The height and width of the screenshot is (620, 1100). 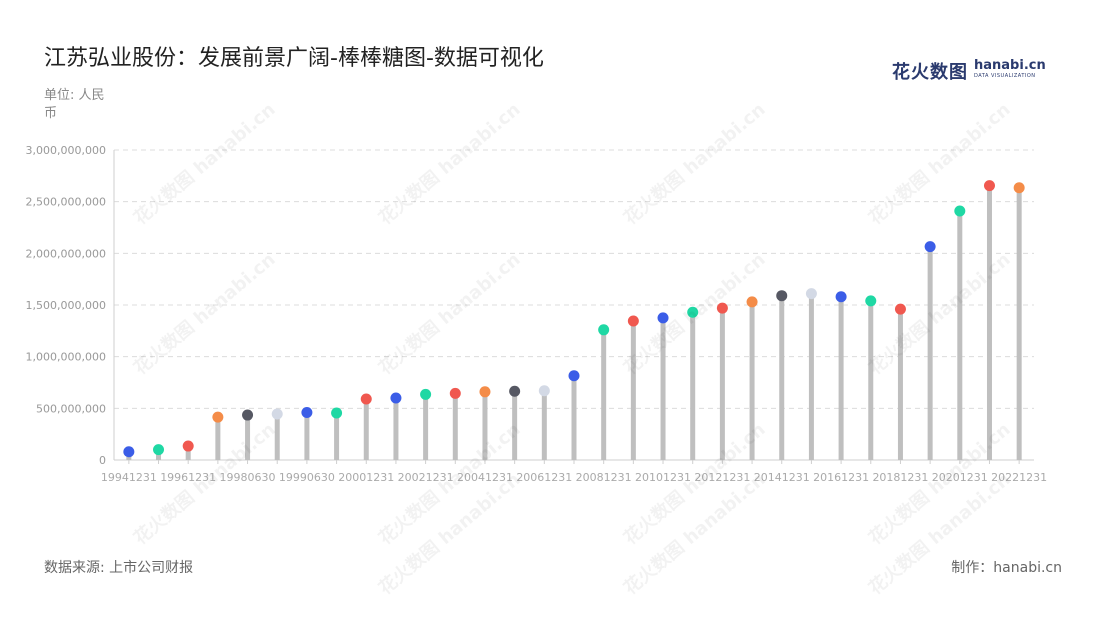 What do you see at coordinates (1010, 65) in the screenshot?
I see `logo-en-text: hanabi.cn` at bounding box center [1010, 65].